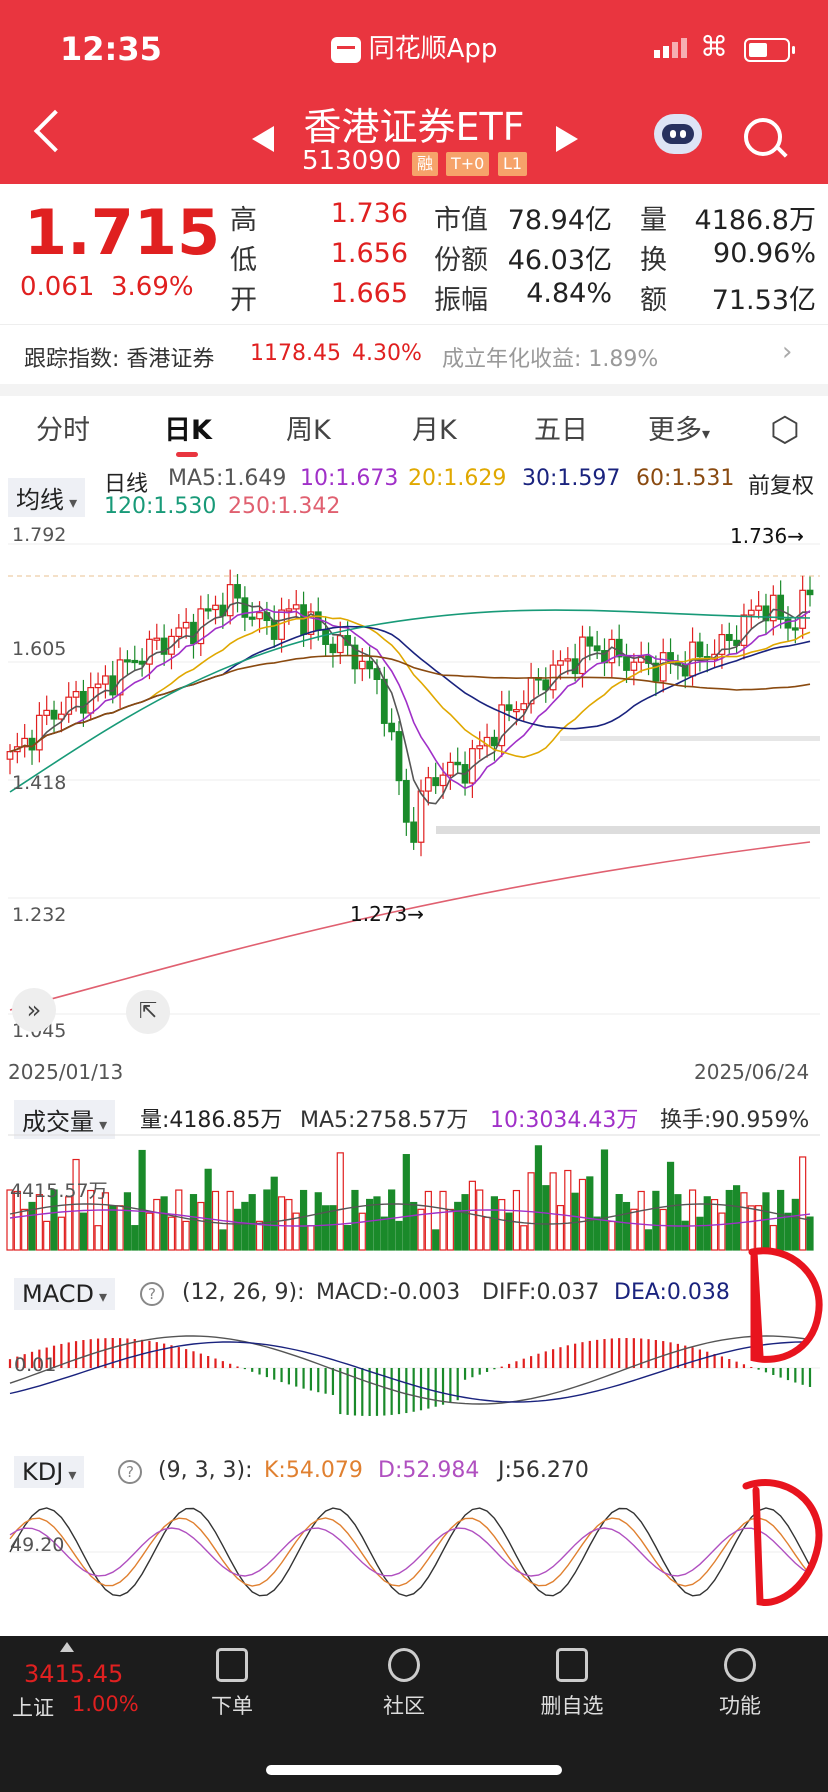 The width and height of the screenshot is (828, 1792). What do you see at coordinates (188, 430) in the screenshot?
I see `tab-daily-k: 日K` at bounding box center [188, 430].